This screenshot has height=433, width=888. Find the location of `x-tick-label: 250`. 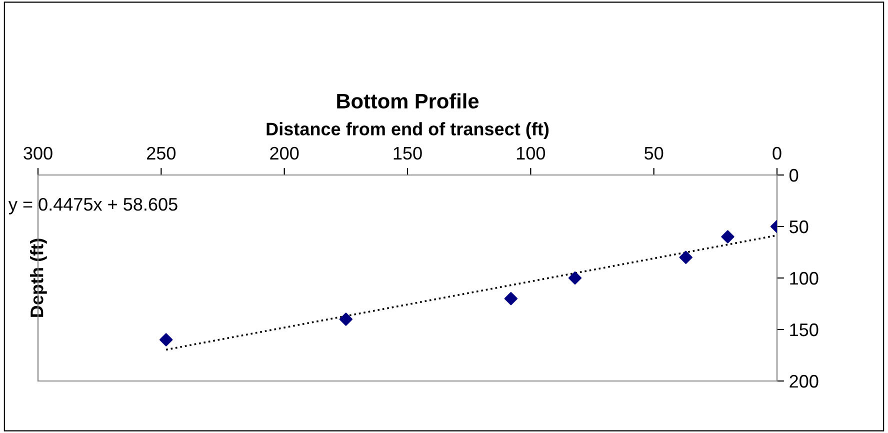

x-tick-label: 250 is located at coordinates (161, 153).